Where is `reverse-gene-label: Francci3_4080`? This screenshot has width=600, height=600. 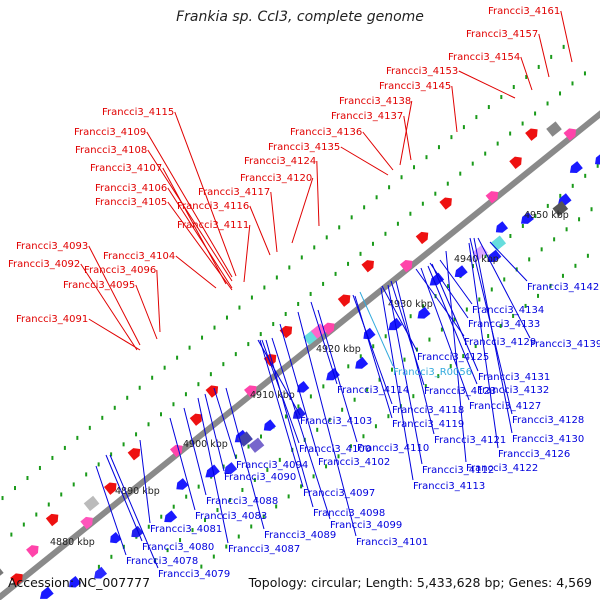
reverse-gene-label: Francci3_4080 is located at coordinates (178, 547).